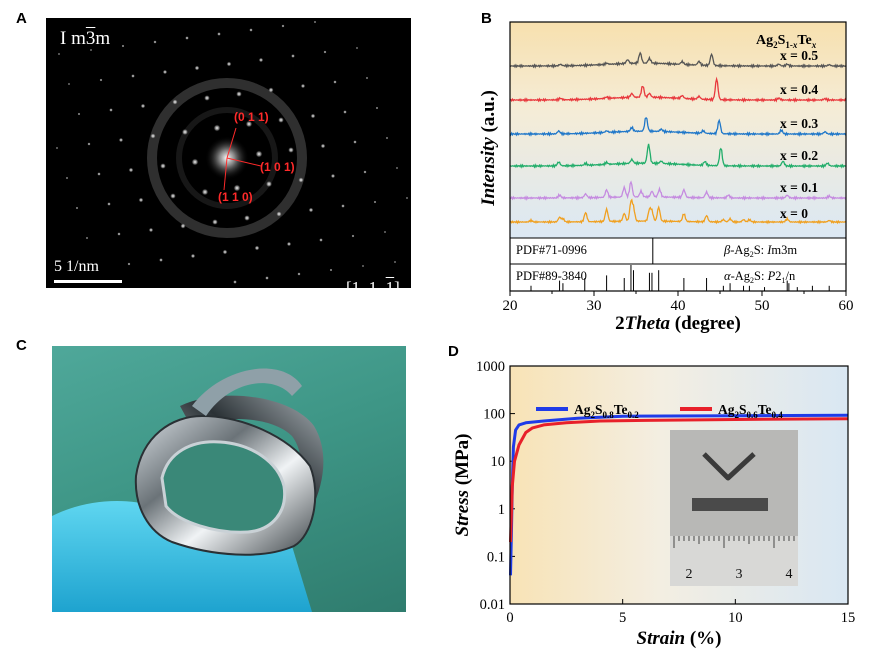 The image size is (877, 661). Describe the element at coordinates (498, 462) in the screenshot. I see `stress-y-tick-label: 10` at that location.